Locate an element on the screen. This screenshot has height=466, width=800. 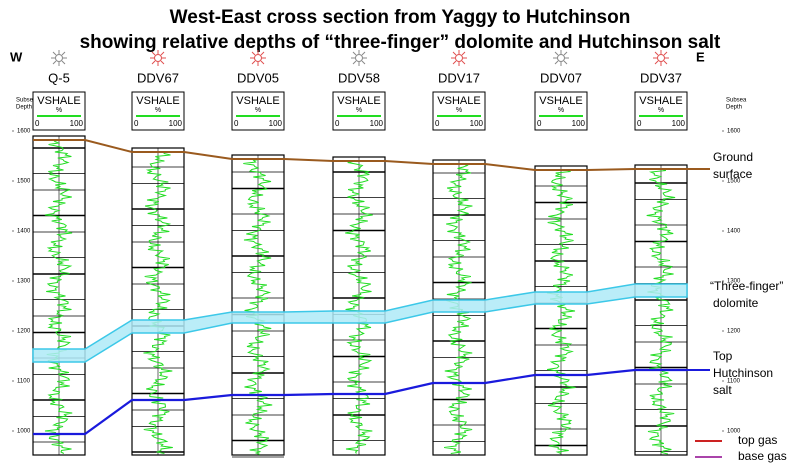
dolomite-band is located at coordinates (360, 323).